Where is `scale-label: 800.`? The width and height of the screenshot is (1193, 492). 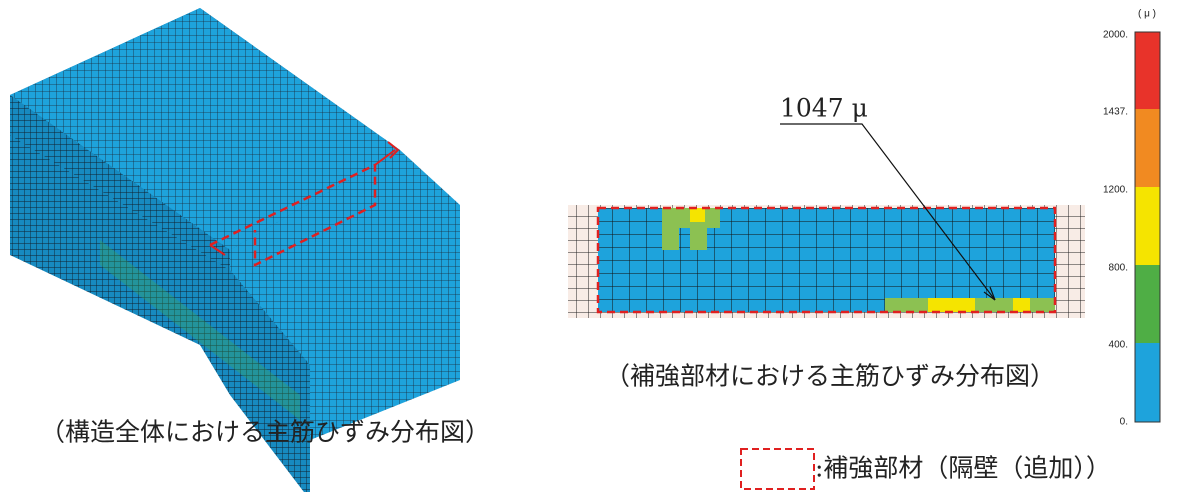 scale-label: 800. is located at coordinates (1118, 268).